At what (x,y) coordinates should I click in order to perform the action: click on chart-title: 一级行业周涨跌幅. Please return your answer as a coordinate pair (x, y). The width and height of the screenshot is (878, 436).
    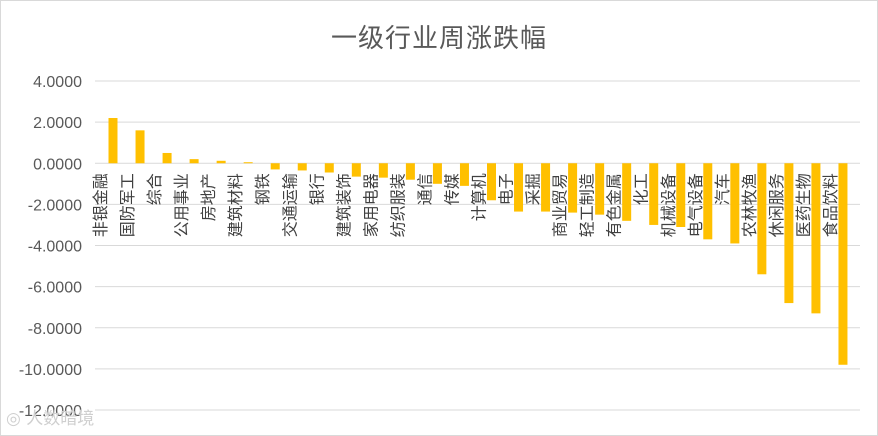
    Looking at the image, I should click on (438, 39).